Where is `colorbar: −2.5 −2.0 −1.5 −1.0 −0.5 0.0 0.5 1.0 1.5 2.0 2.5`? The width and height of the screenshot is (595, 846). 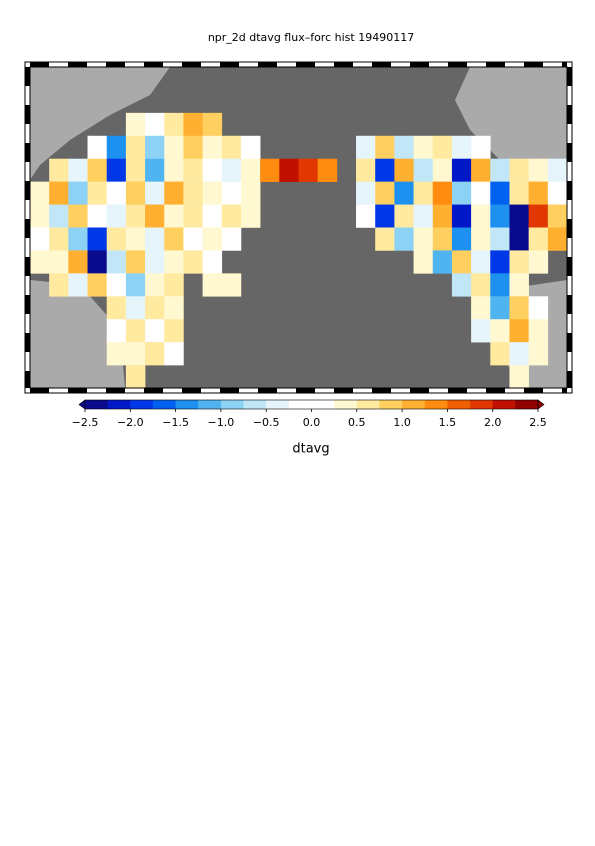 colorbar: −2.5 −2.0 −1.5 −1.0 −0.5 0.0 0.5 1.0 1.5 2.0 2.5 is located at coordinates (309, 414).